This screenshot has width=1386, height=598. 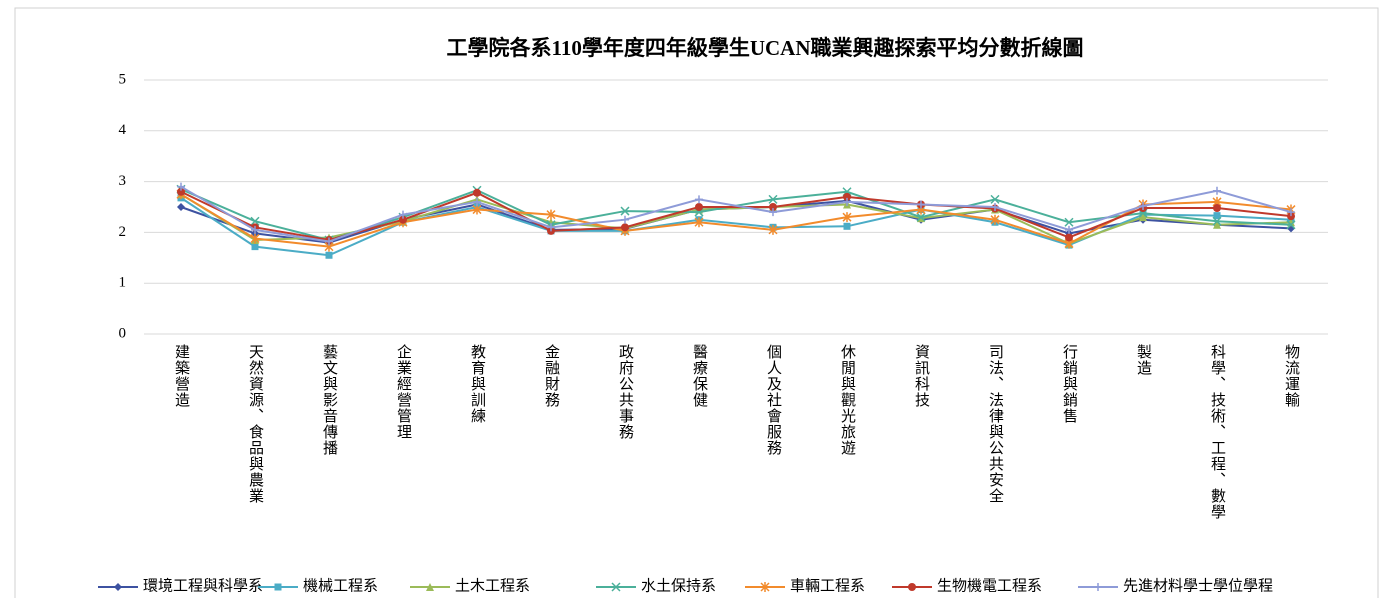 What do you see at coordinates (340, 585) in the screenshot?
I see `legend-label: 機械工程系` at bounding box center [340, 585].